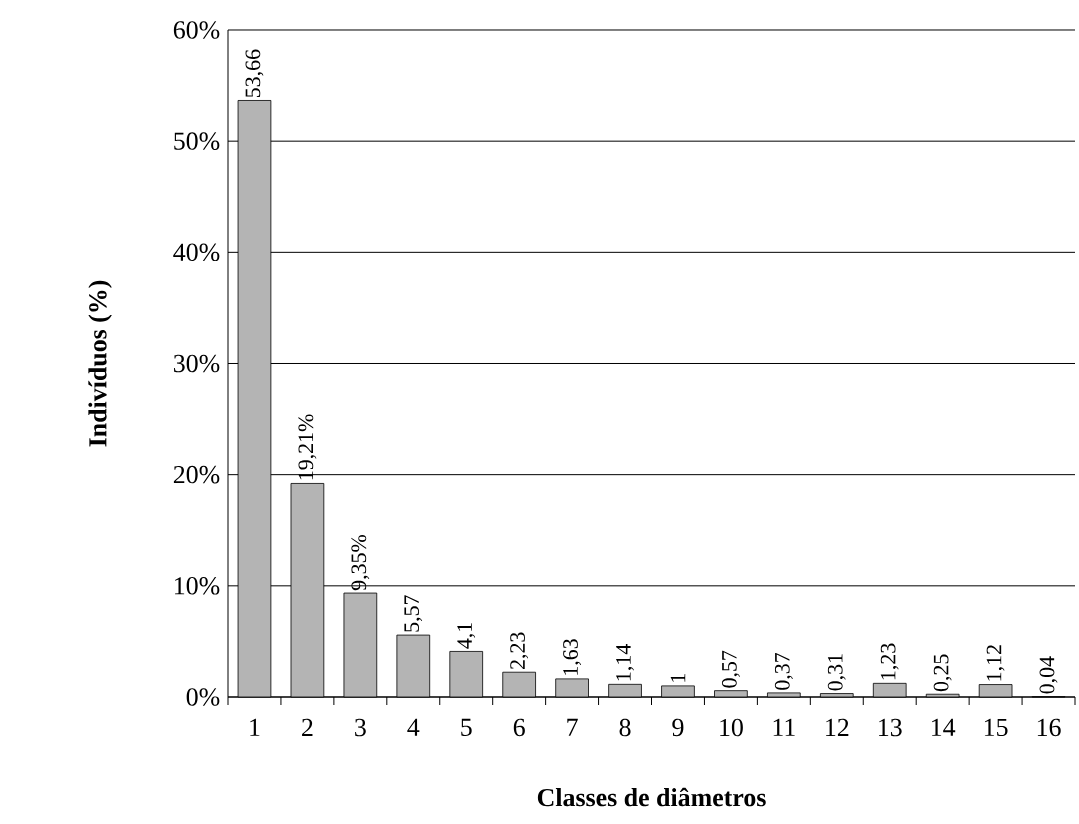 The width and height of the screenshot is (1079, 824). What do you see at coordinates (784, 727) in the screenshot?
I see `x-tick-label: 11` at bounding box center [784, 727].